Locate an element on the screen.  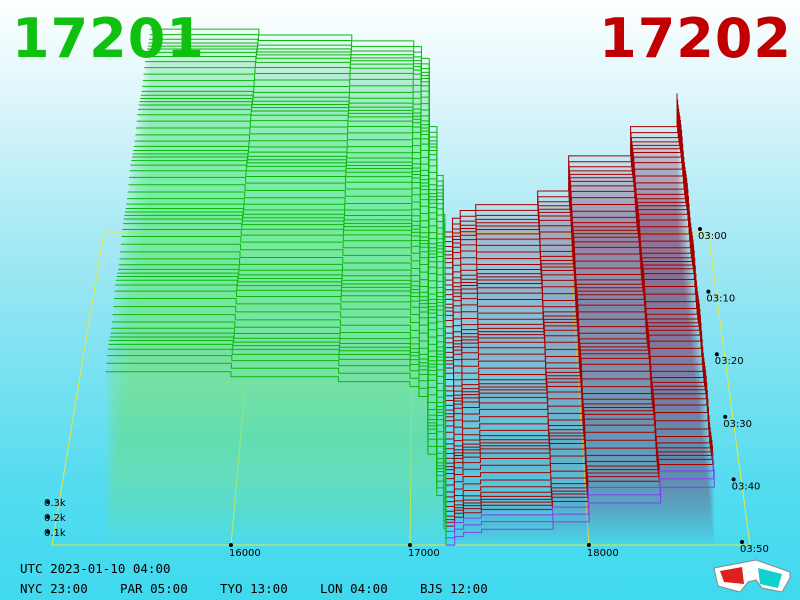
x-tick-label: 18000 is located at coordinates (603, 553).